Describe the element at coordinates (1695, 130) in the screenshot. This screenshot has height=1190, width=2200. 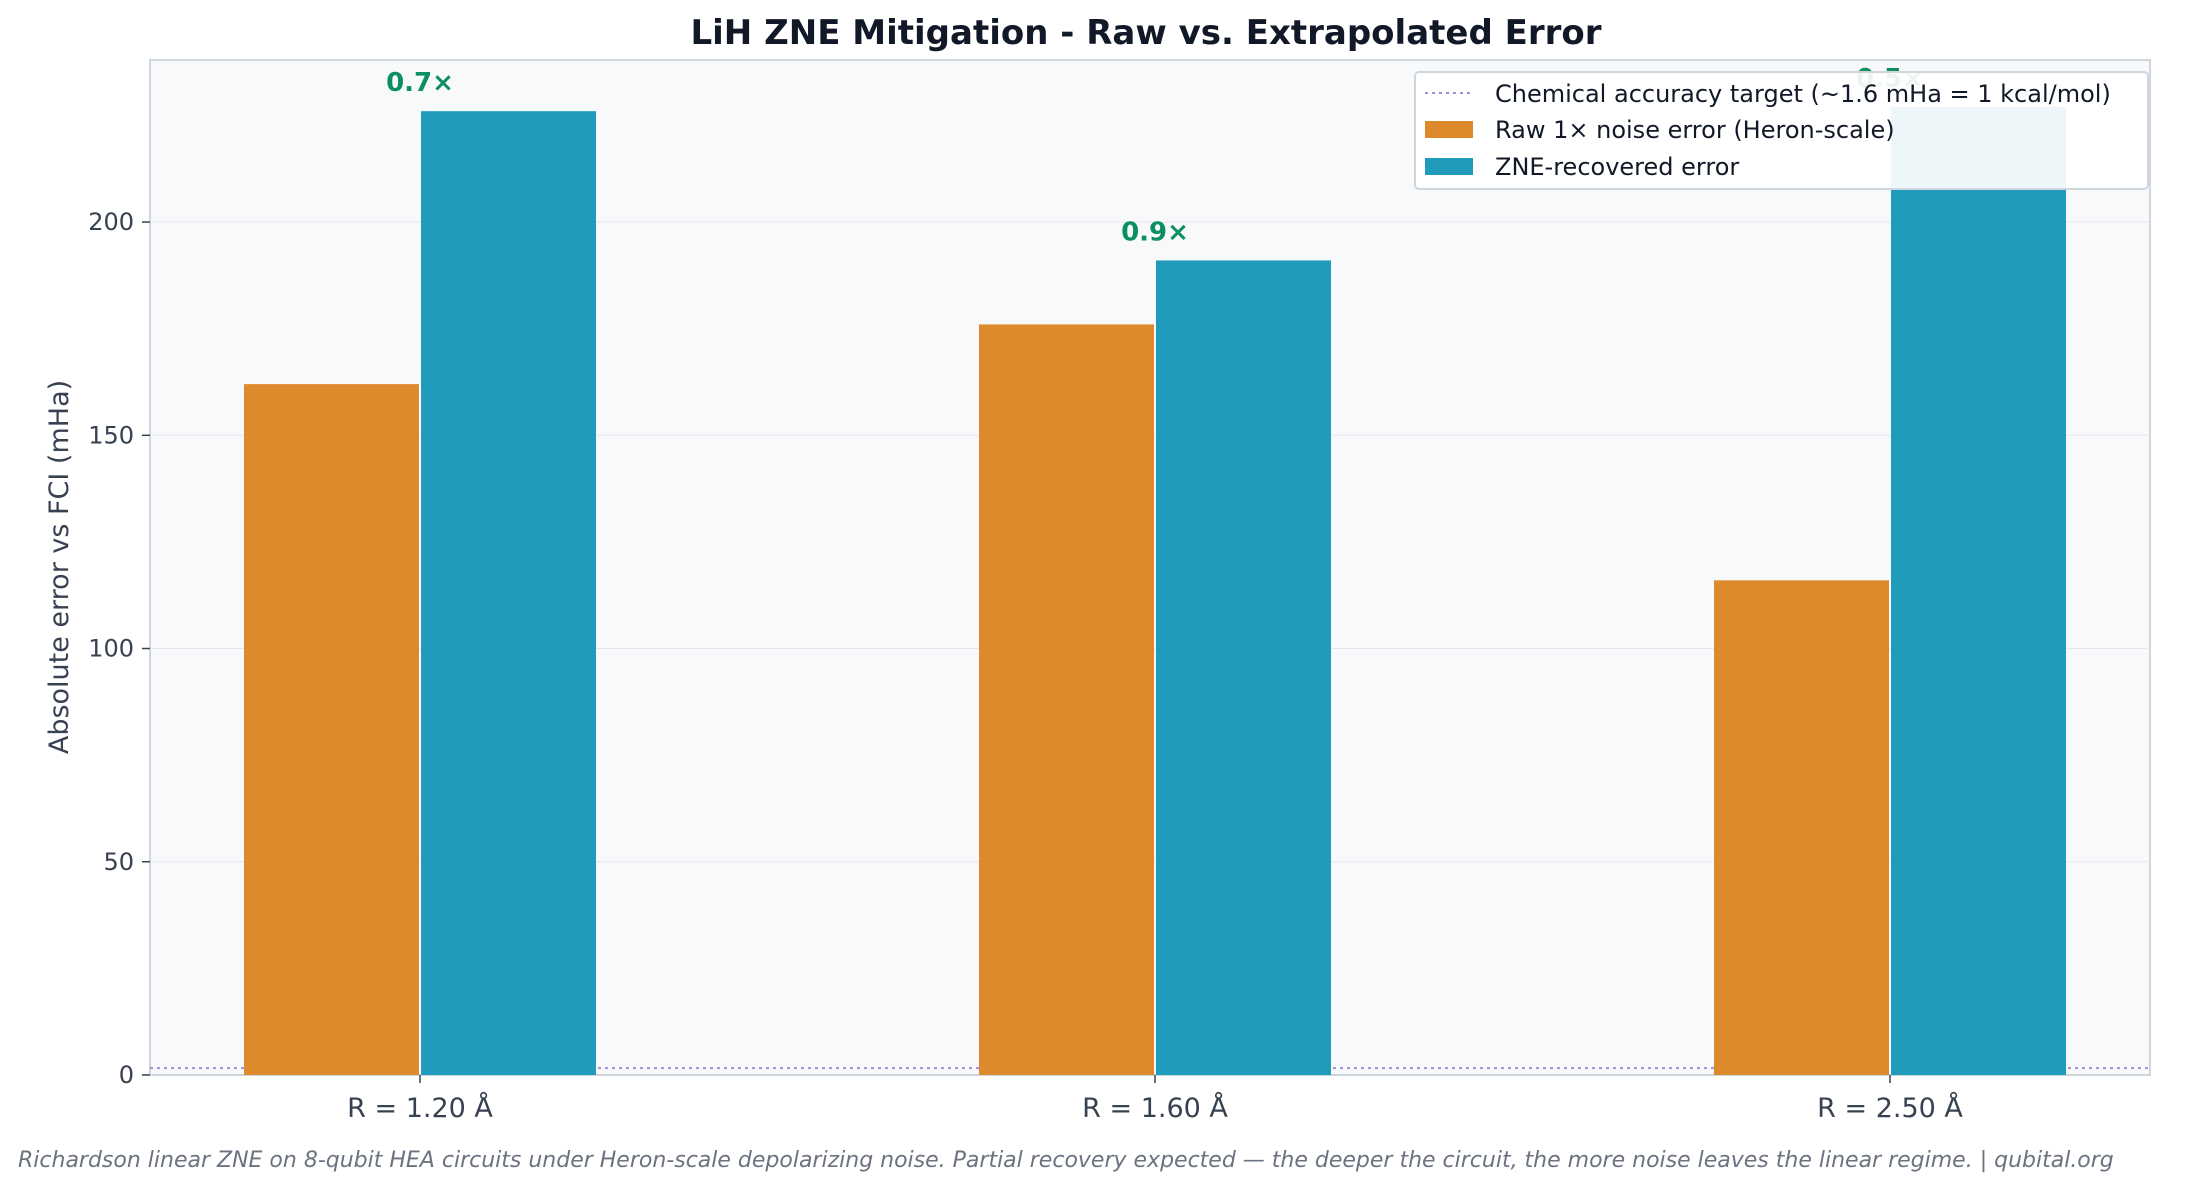
I see `legend-label-raw-error: Raw 1× noise error (Heron-scale)` at that location.